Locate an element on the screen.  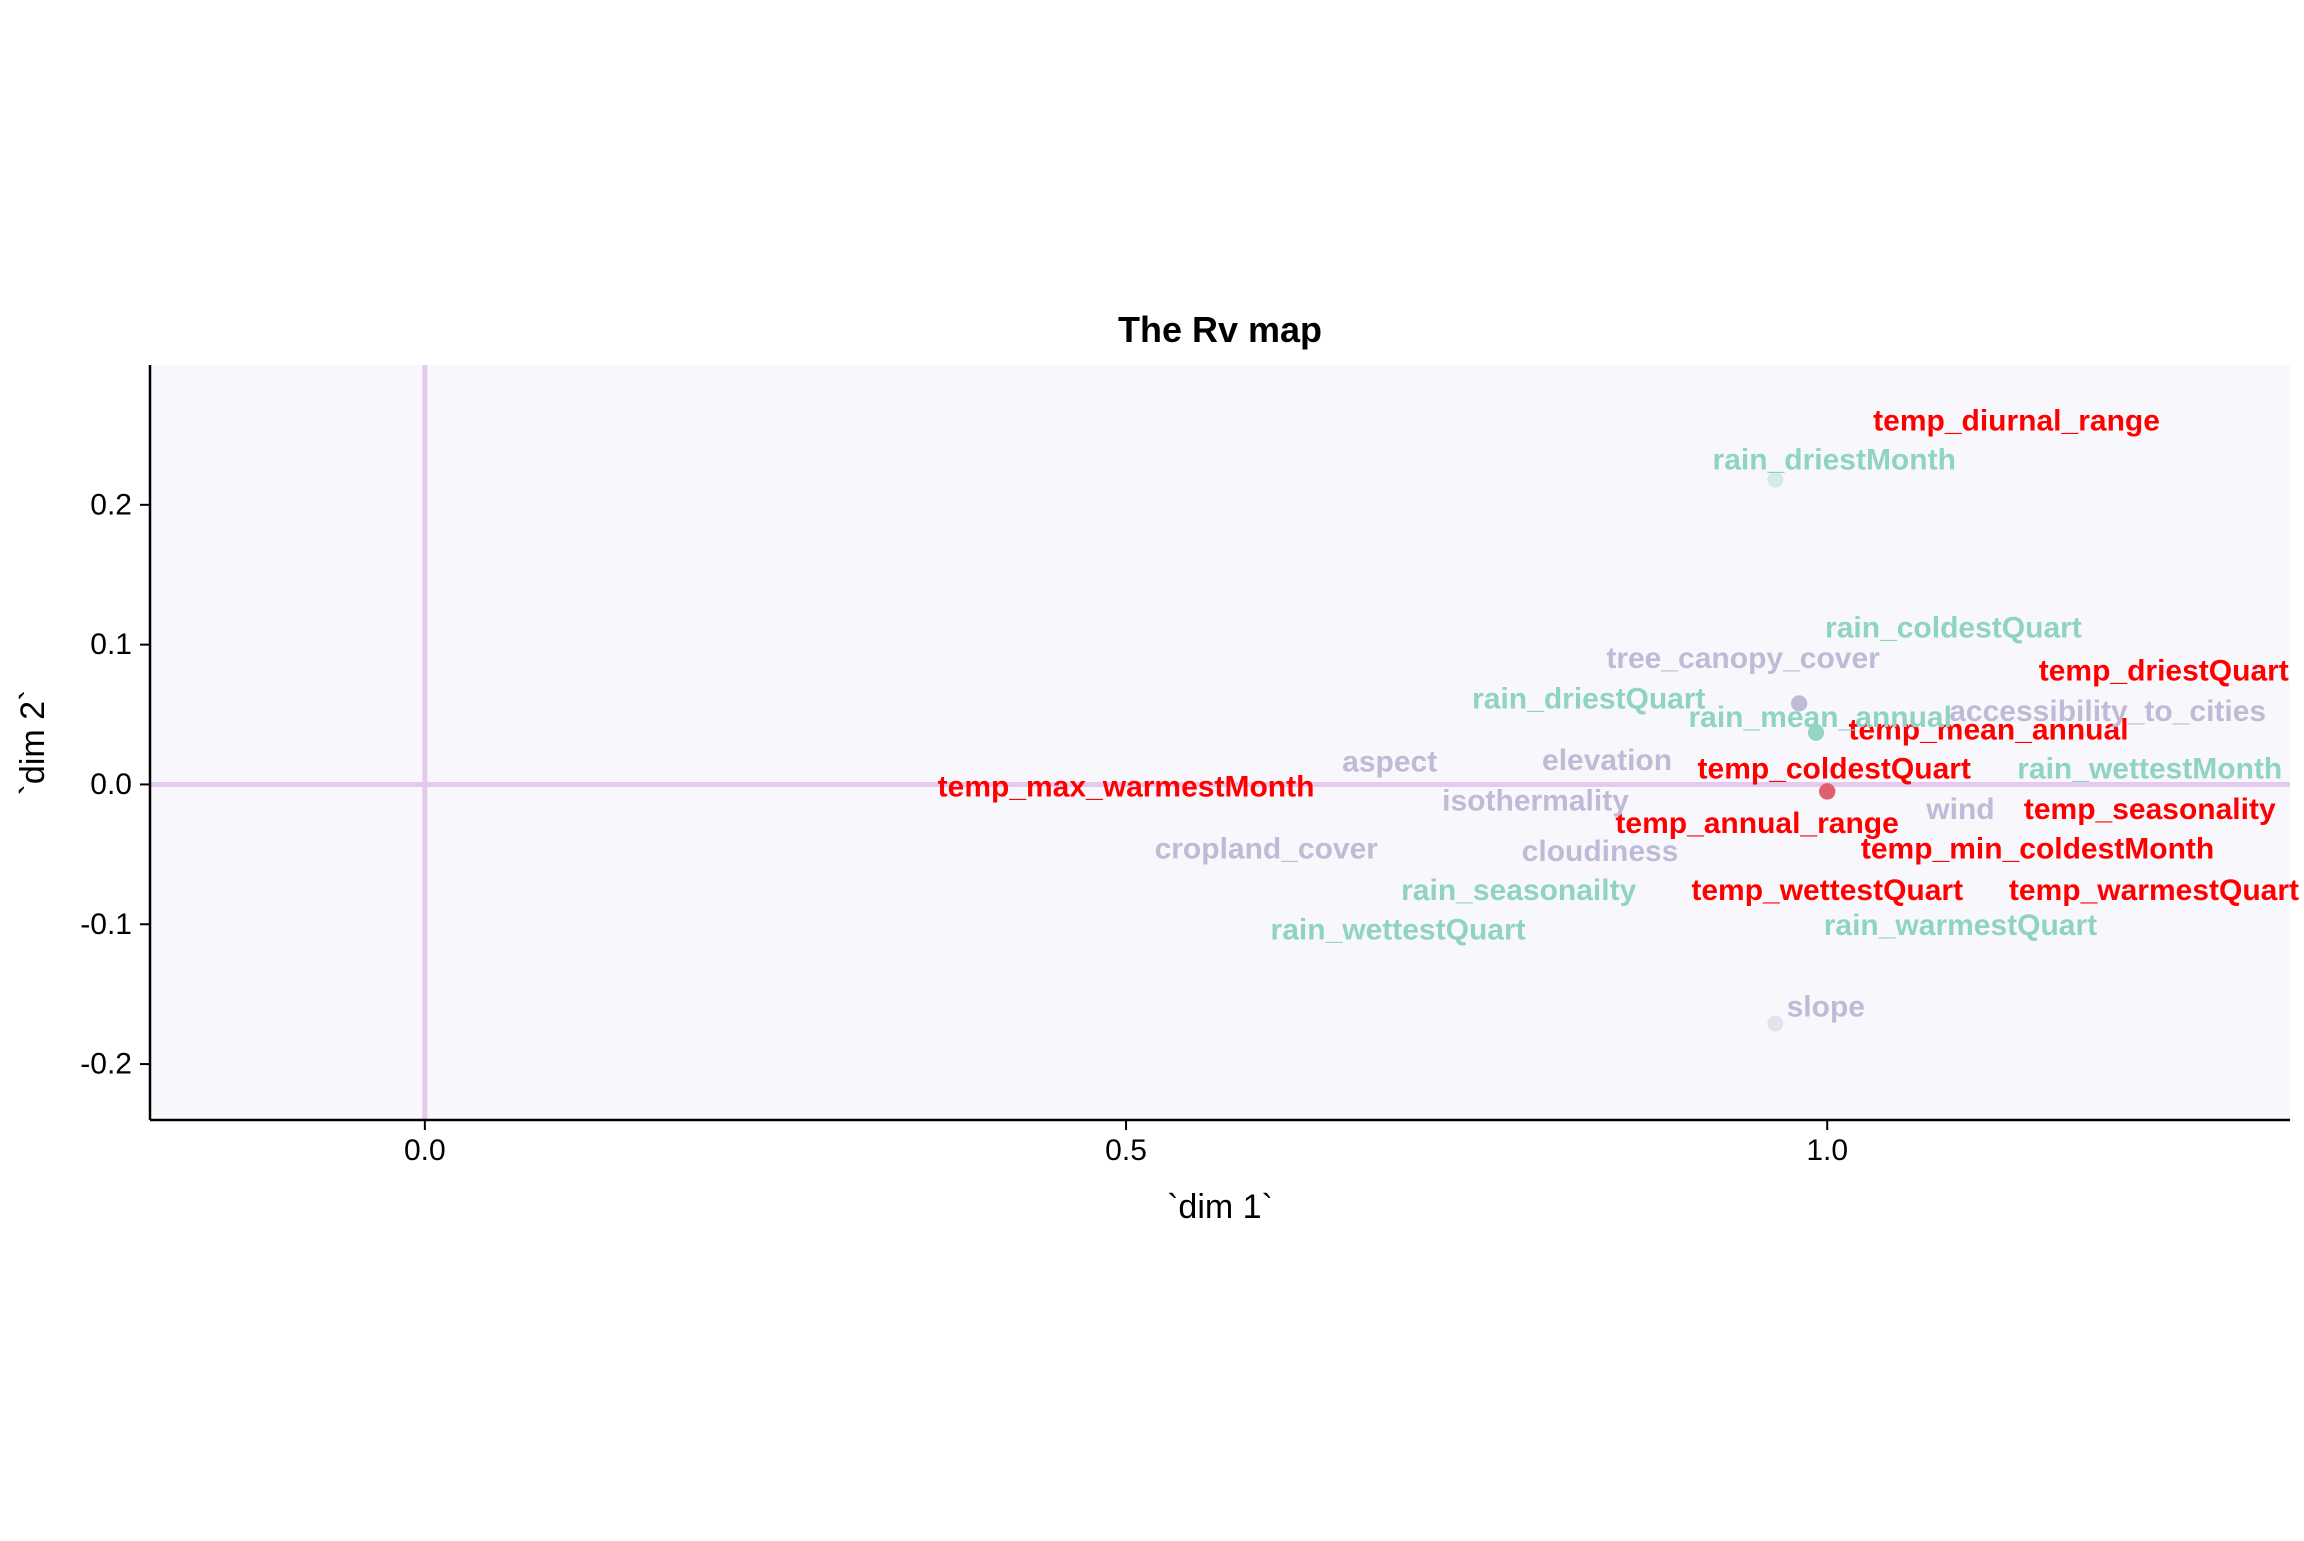
data-point-wind is located at coordinates (1799, 703).